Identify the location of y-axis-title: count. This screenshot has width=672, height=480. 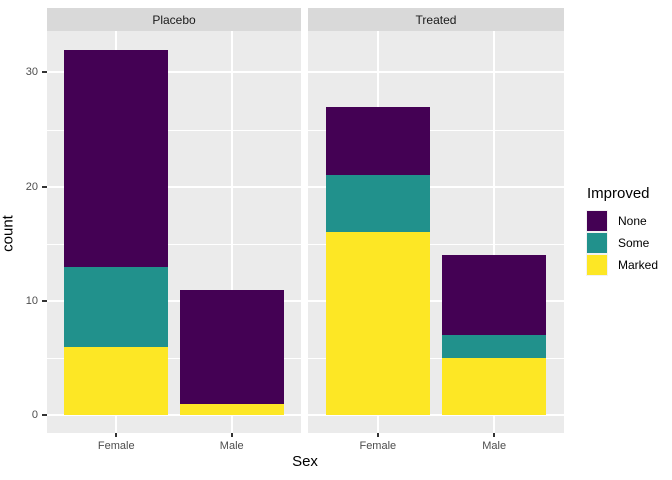
(8, 233).